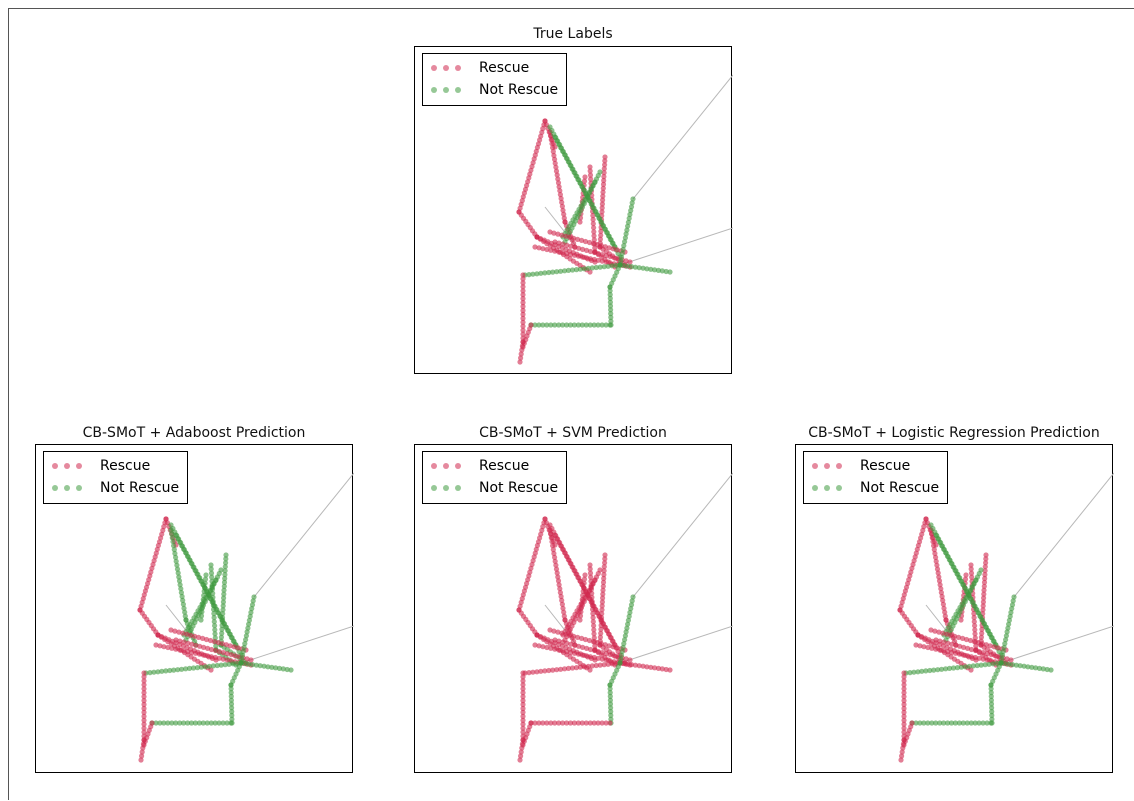 The width and height of the screenshot is (1134, 801). Describe the element at coordinates (495, 79) in the screenshot. I see `legend: Rescue Not Rescue` at that location.